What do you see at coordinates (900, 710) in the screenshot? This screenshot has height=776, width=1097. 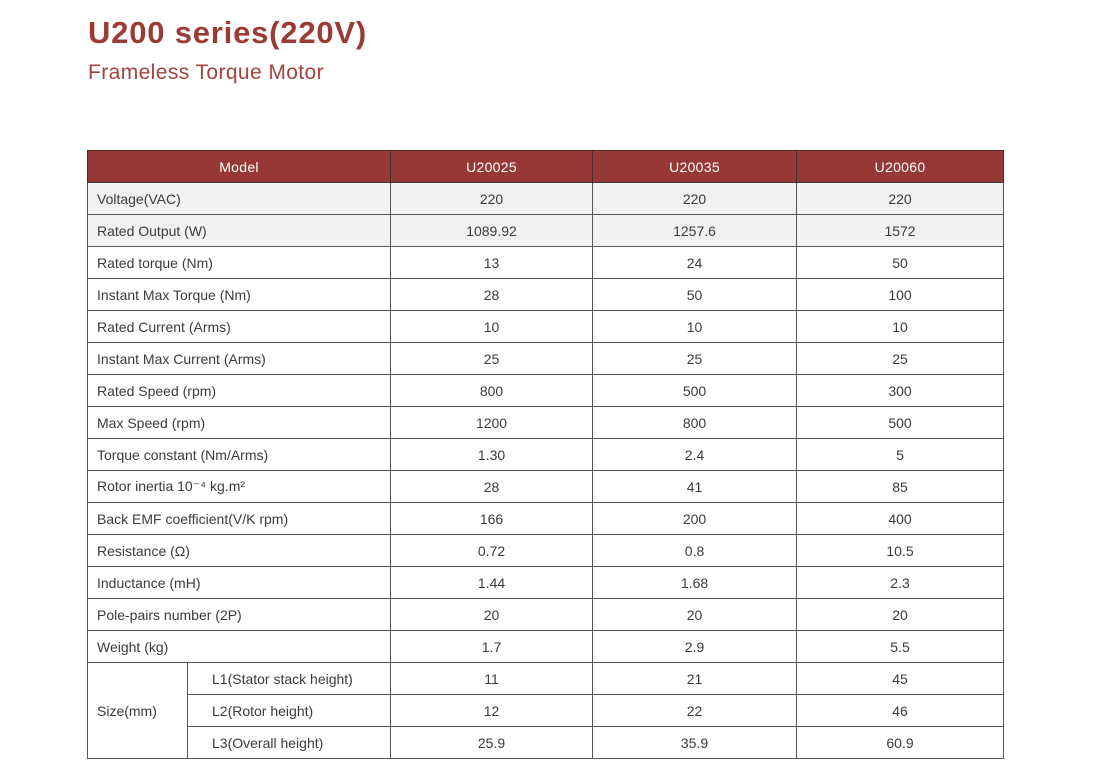 I see `spec-value: 46` at bounding box center [900, 710].